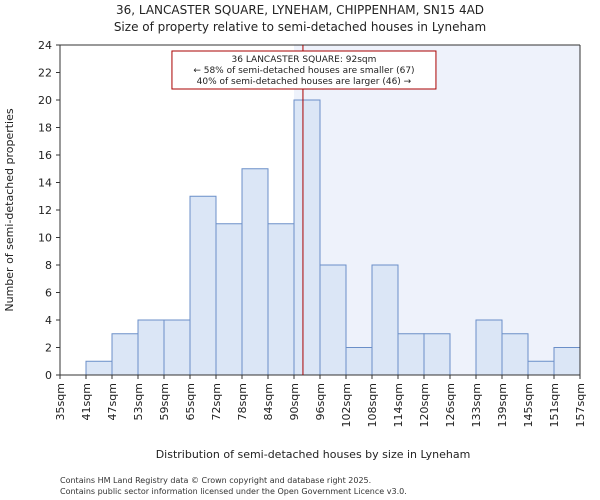 The image size is (600, 500). I want to click on y-tick-label-2: 2, so click(48, 348).